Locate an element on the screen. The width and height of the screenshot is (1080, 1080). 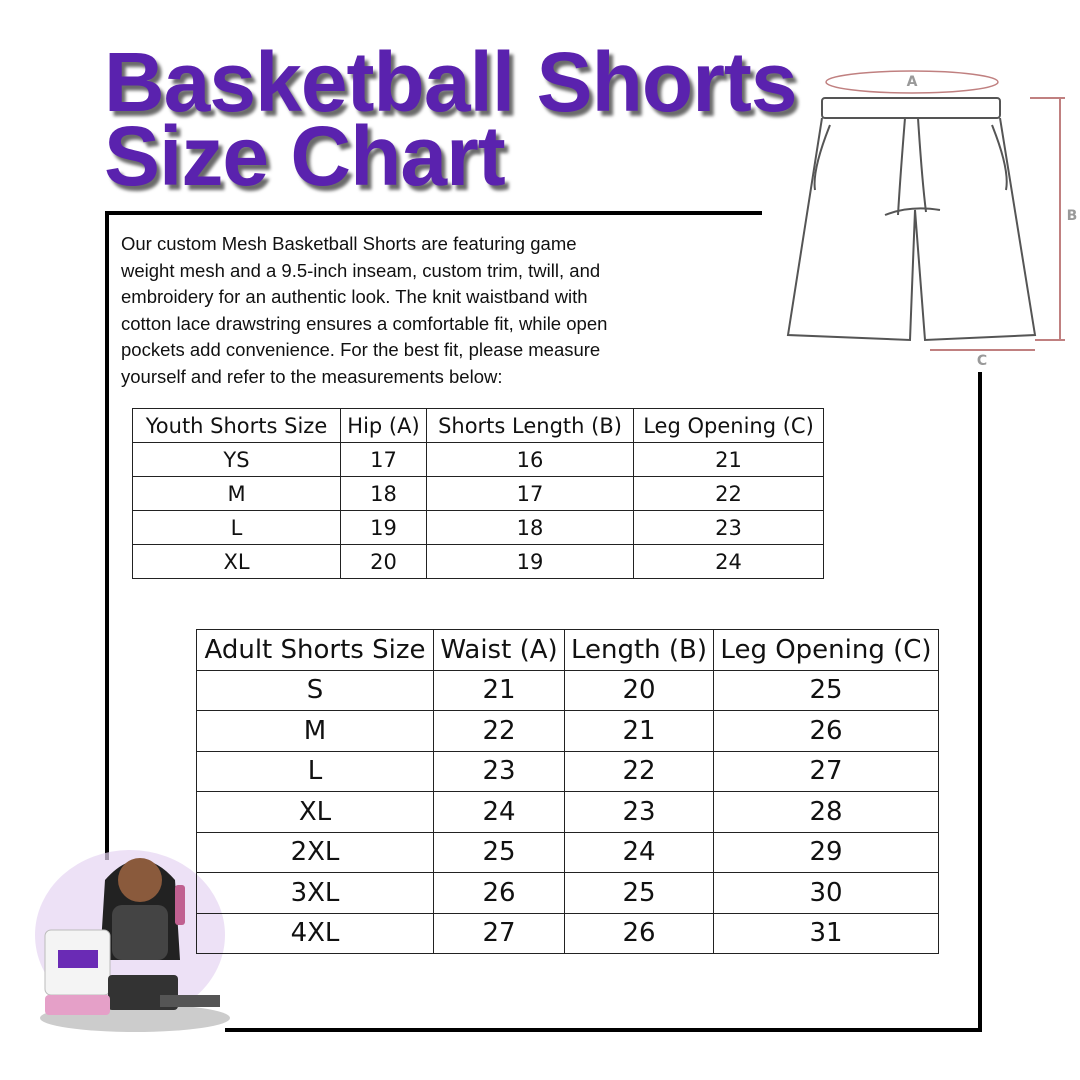
diagram-label: A is located at coordinates (912, 82).